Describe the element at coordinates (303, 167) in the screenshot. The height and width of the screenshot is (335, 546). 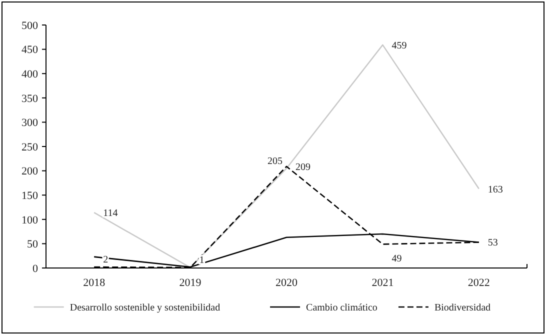
I see `data-label: 209` at that location.